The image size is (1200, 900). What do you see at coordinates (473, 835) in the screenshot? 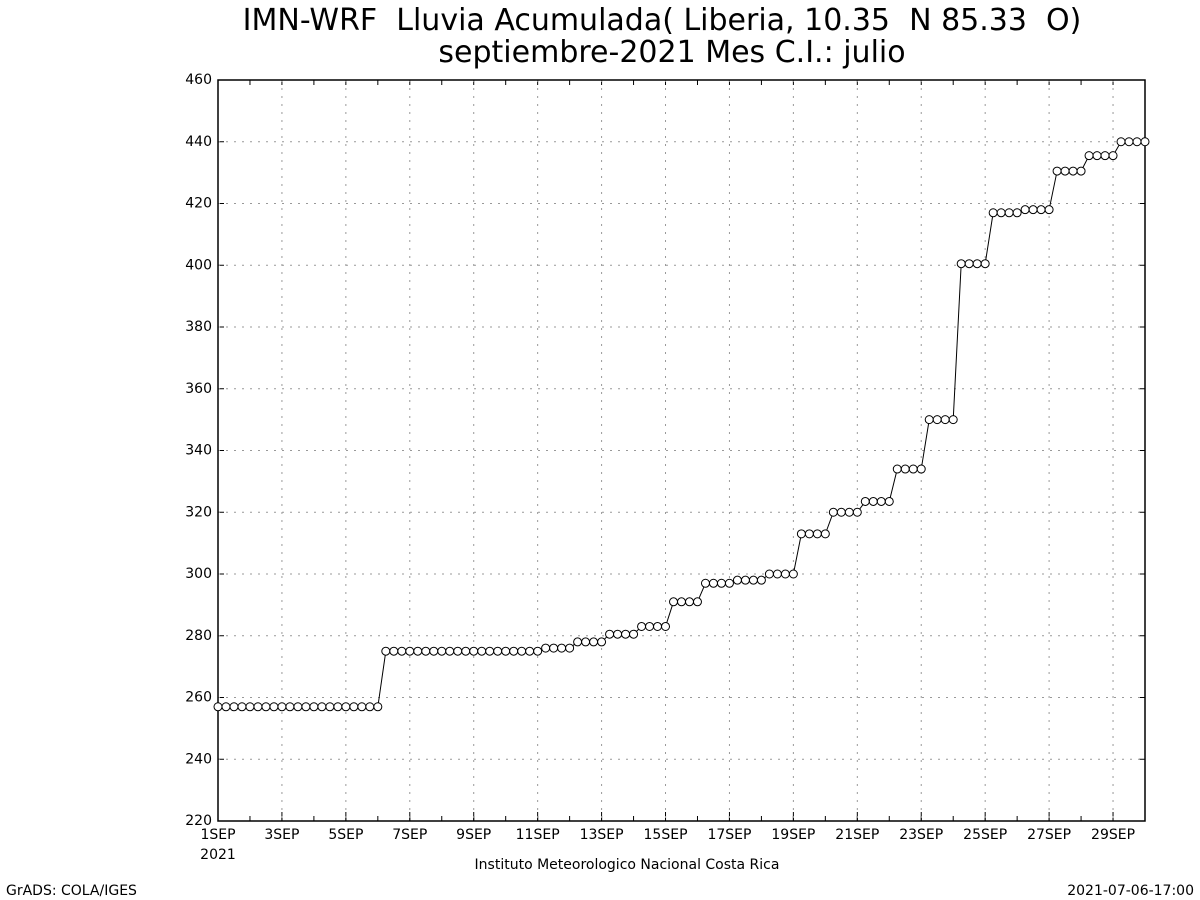
I see `x-tick-label: 9SEP` at bounding box center [473, 835].